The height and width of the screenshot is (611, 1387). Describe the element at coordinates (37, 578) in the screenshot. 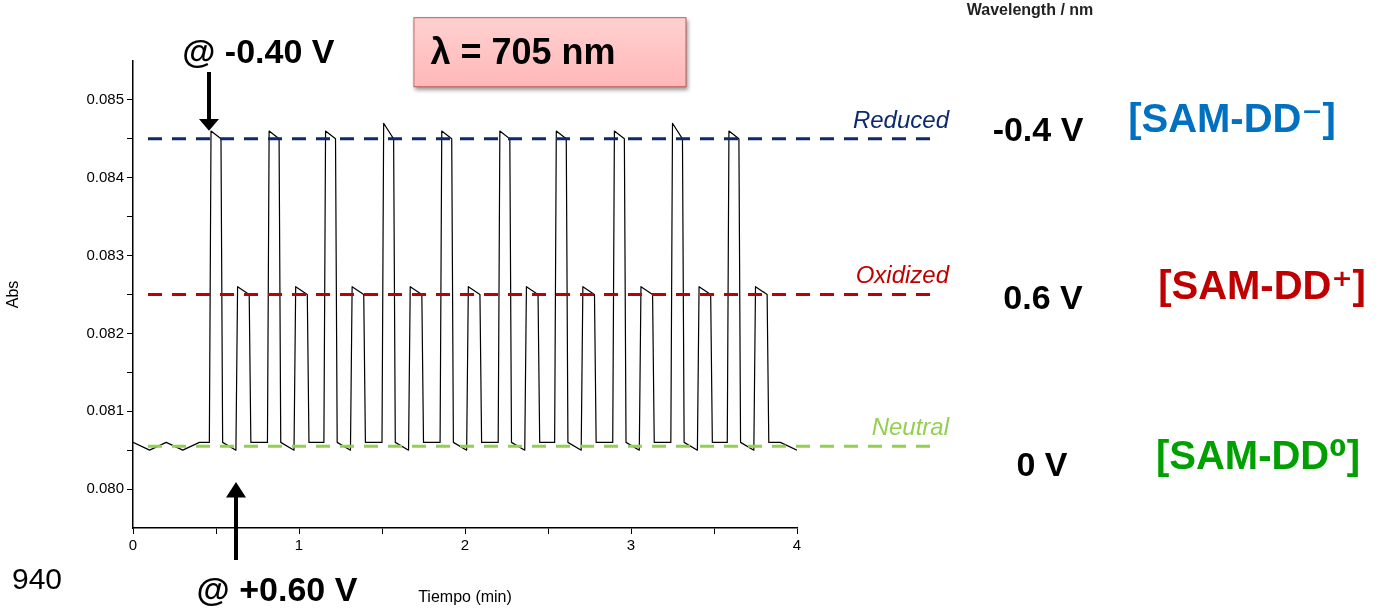

I see `text: 940` at that location.